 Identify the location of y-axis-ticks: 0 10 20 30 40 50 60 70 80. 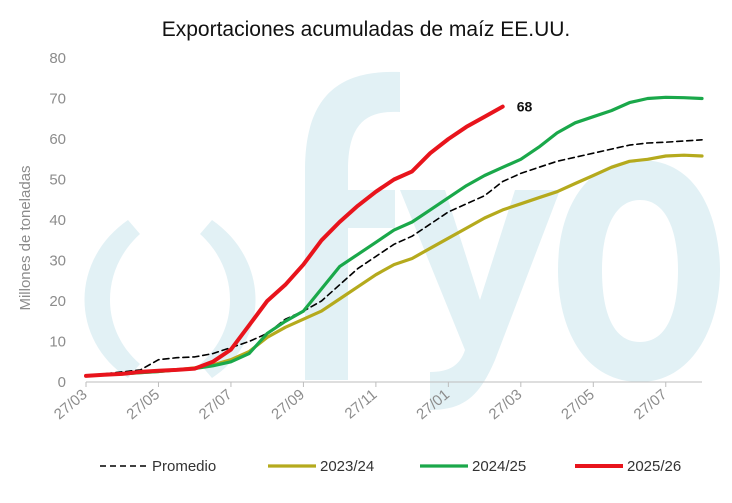
(57, 220).